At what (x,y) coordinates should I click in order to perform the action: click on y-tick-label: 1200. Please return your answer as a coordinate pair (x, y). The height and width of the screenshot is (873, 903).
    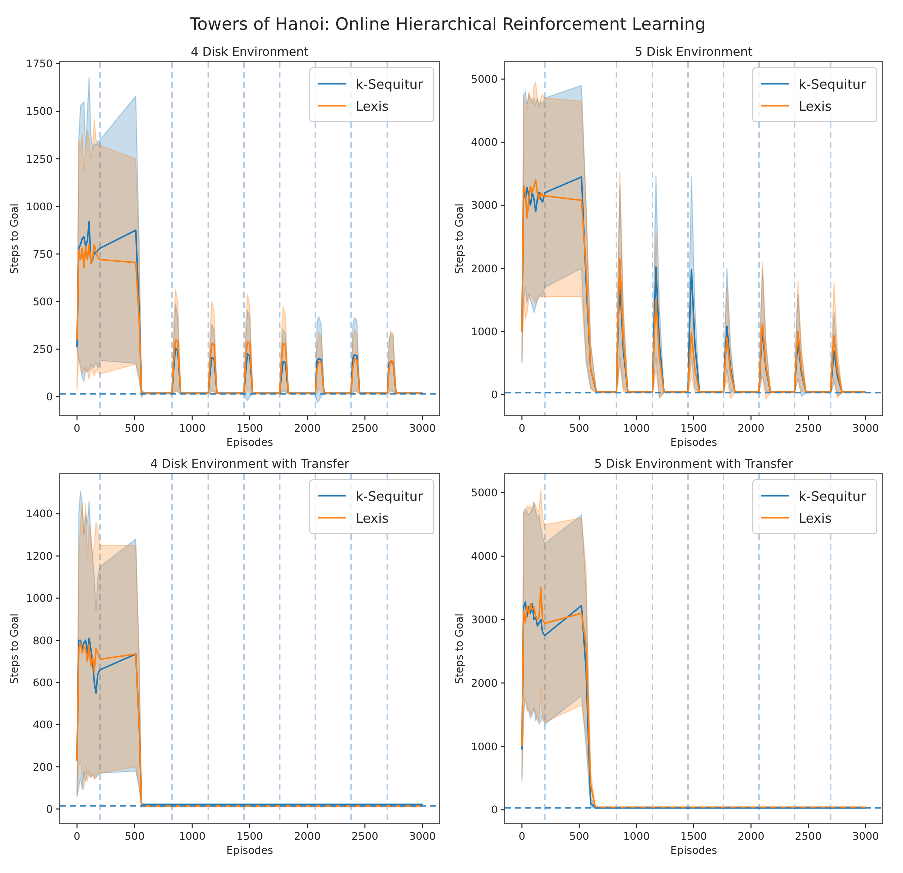
    Looking at the image, I should click on (39, 556).